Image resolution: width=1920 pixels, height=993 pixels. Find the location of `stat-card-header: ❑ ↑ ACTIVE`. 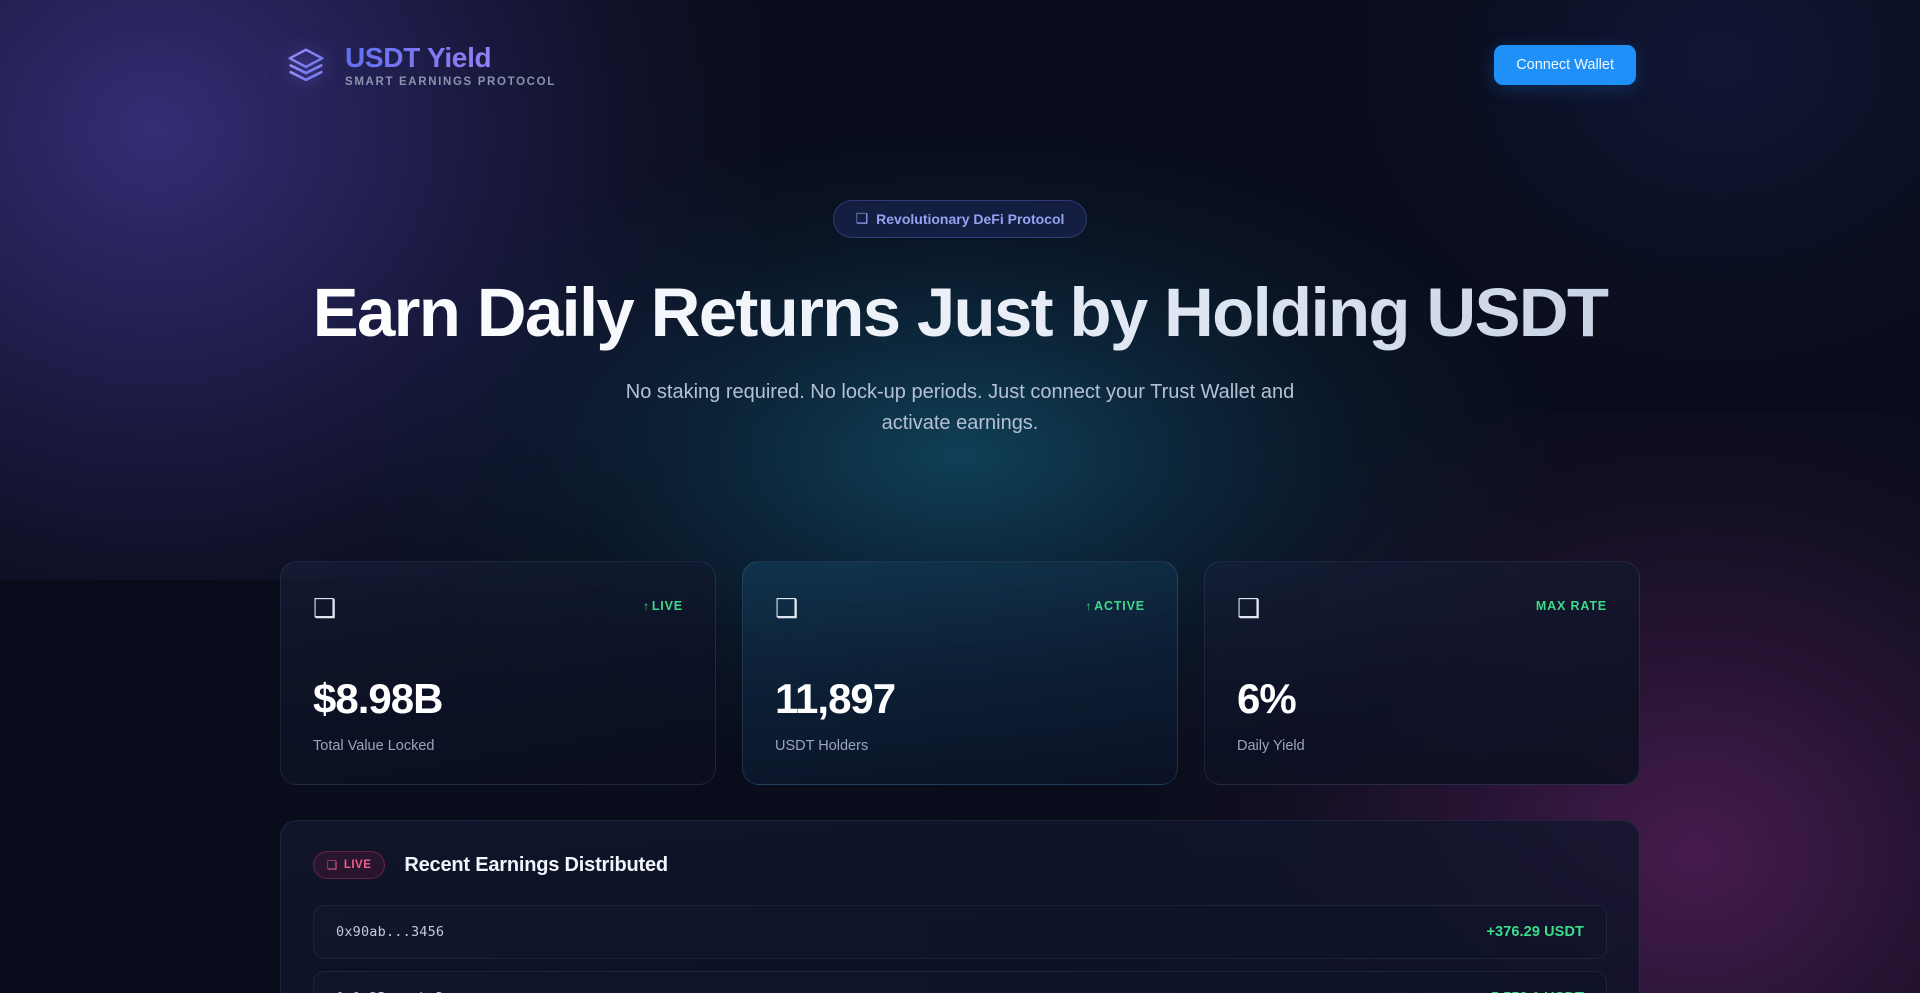

stat-card-header: ❑ ↑ ACTIVE is located at coordinates (960, 609).